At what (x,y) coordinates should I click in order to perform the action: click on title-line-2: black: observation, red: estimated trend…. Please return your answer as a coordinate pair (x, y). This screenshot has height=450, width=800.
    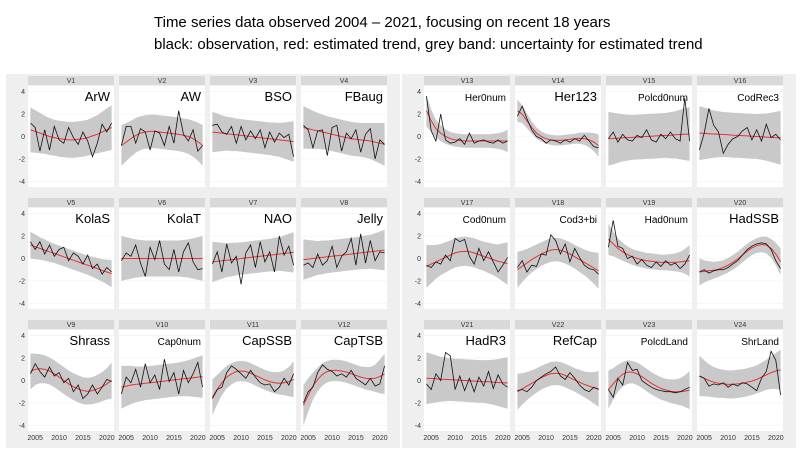
    Looking at the image, I should click on (428, 44).